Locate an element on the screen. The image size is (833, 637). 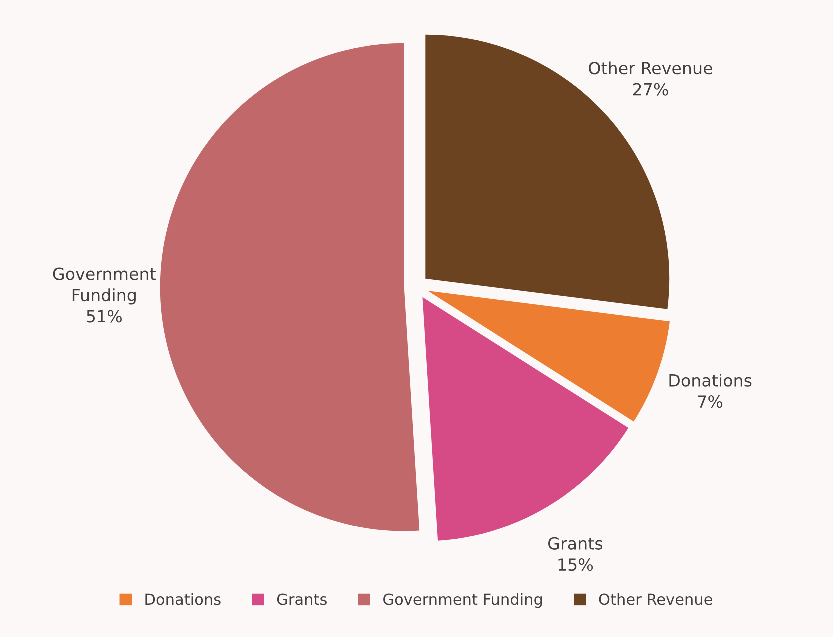
legend-label: Other Revenue is located at coordinates (655, 599).